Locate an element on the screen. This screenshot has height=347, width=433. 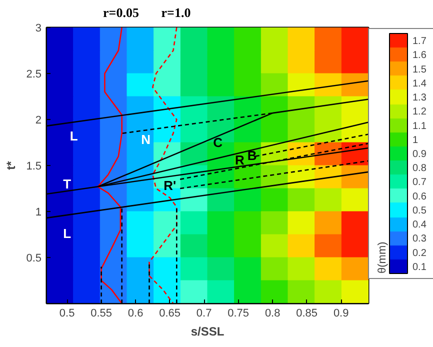
x-tick-label: 0.9 is located at coordinates (341, 314).